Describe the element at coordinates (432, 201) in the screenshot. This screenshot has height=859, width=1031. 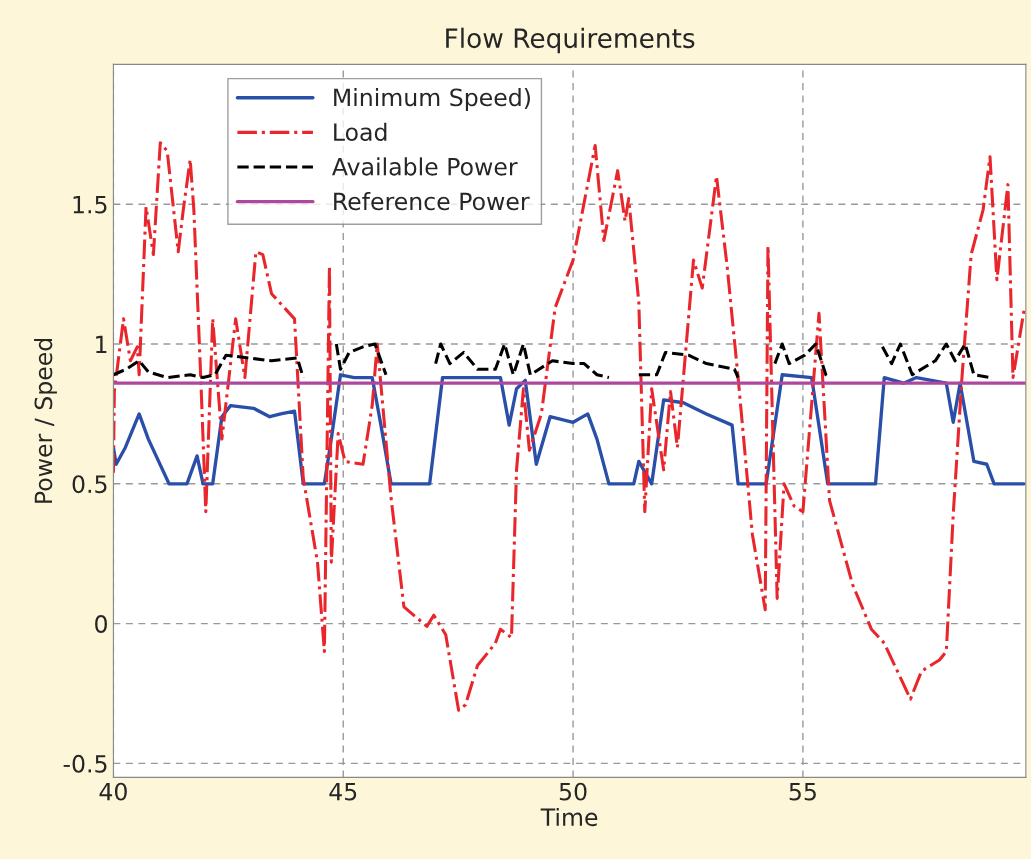
I see `legend-label: Reference Power` at that location.